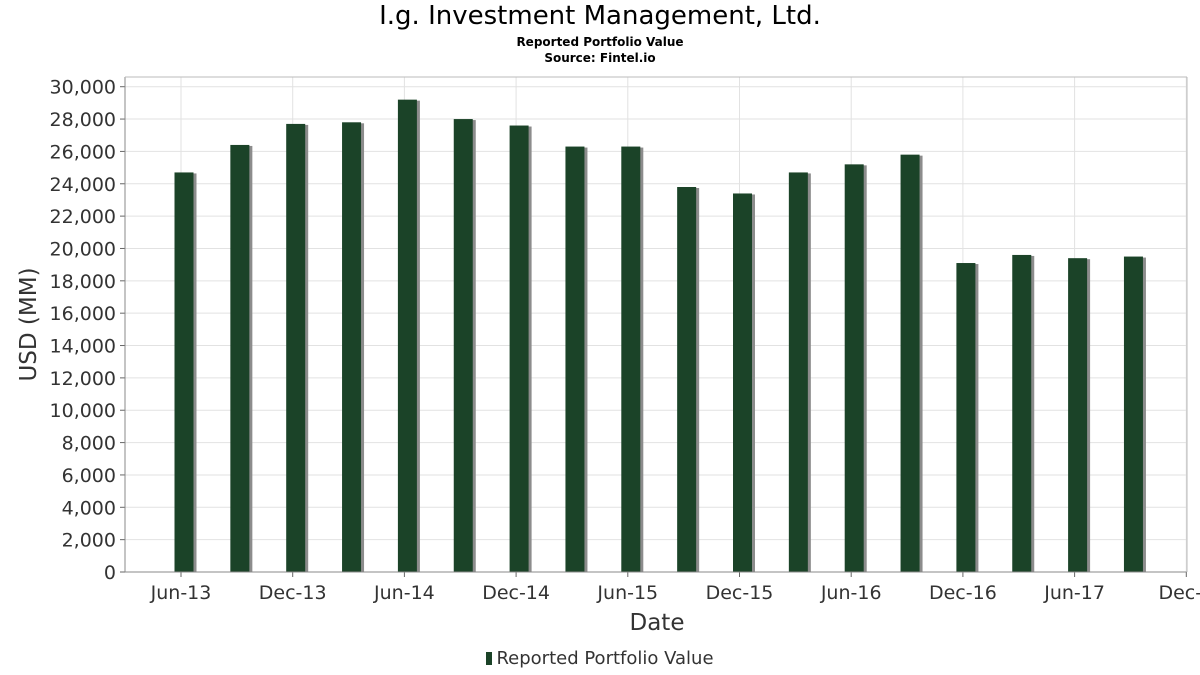 Image resolution: width=1200 pixels, height=675 pixels. I want to click on y-tick-label: 22,000, so click(83, 217).